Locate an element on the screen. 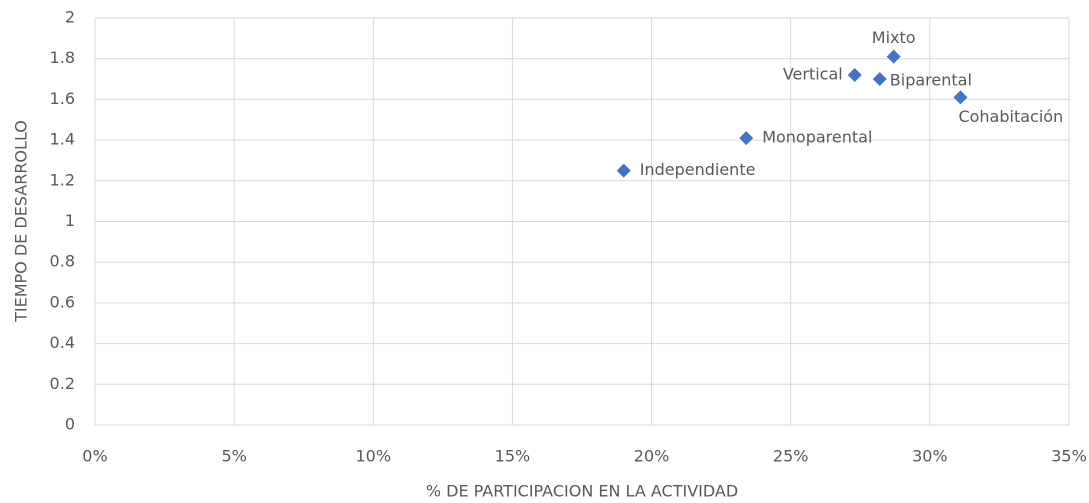 This screenshot has height=503, width=1089. y-tick-label: 1 is located at coordinates (70, 220).